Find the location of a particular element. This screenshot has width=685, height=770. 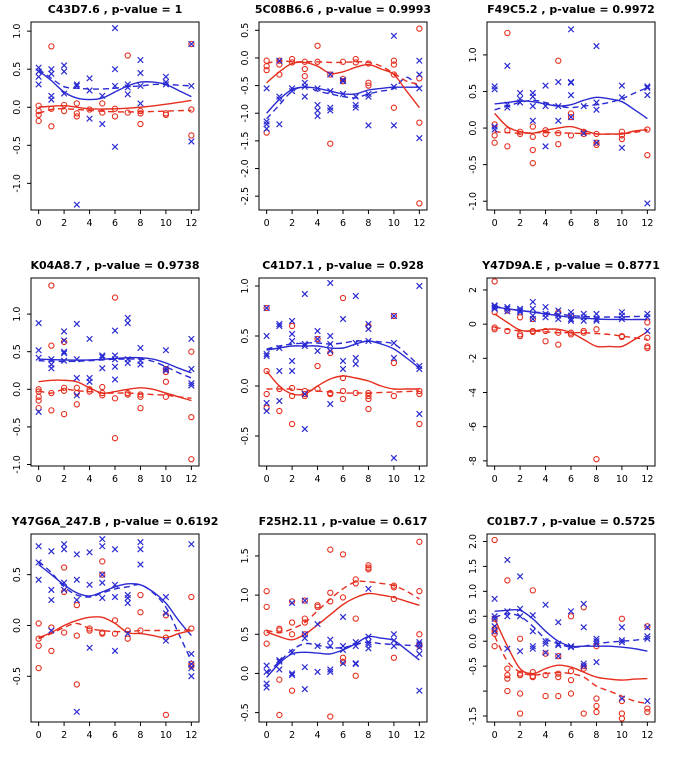

plot-box is located at coordinates (114, 372).